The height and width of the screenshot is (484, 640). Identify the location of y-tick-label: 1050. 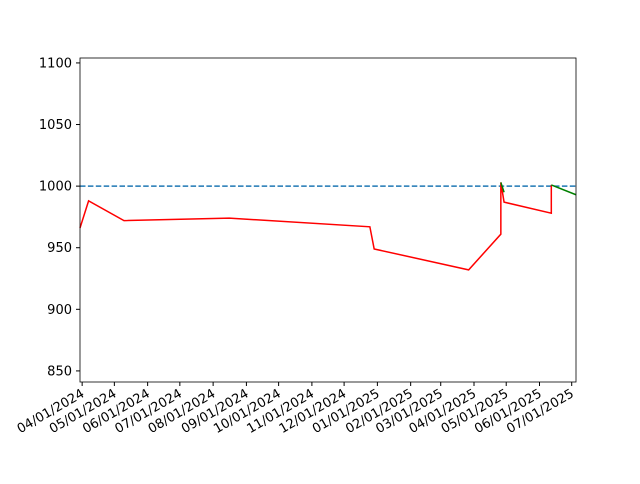
(55, 125).